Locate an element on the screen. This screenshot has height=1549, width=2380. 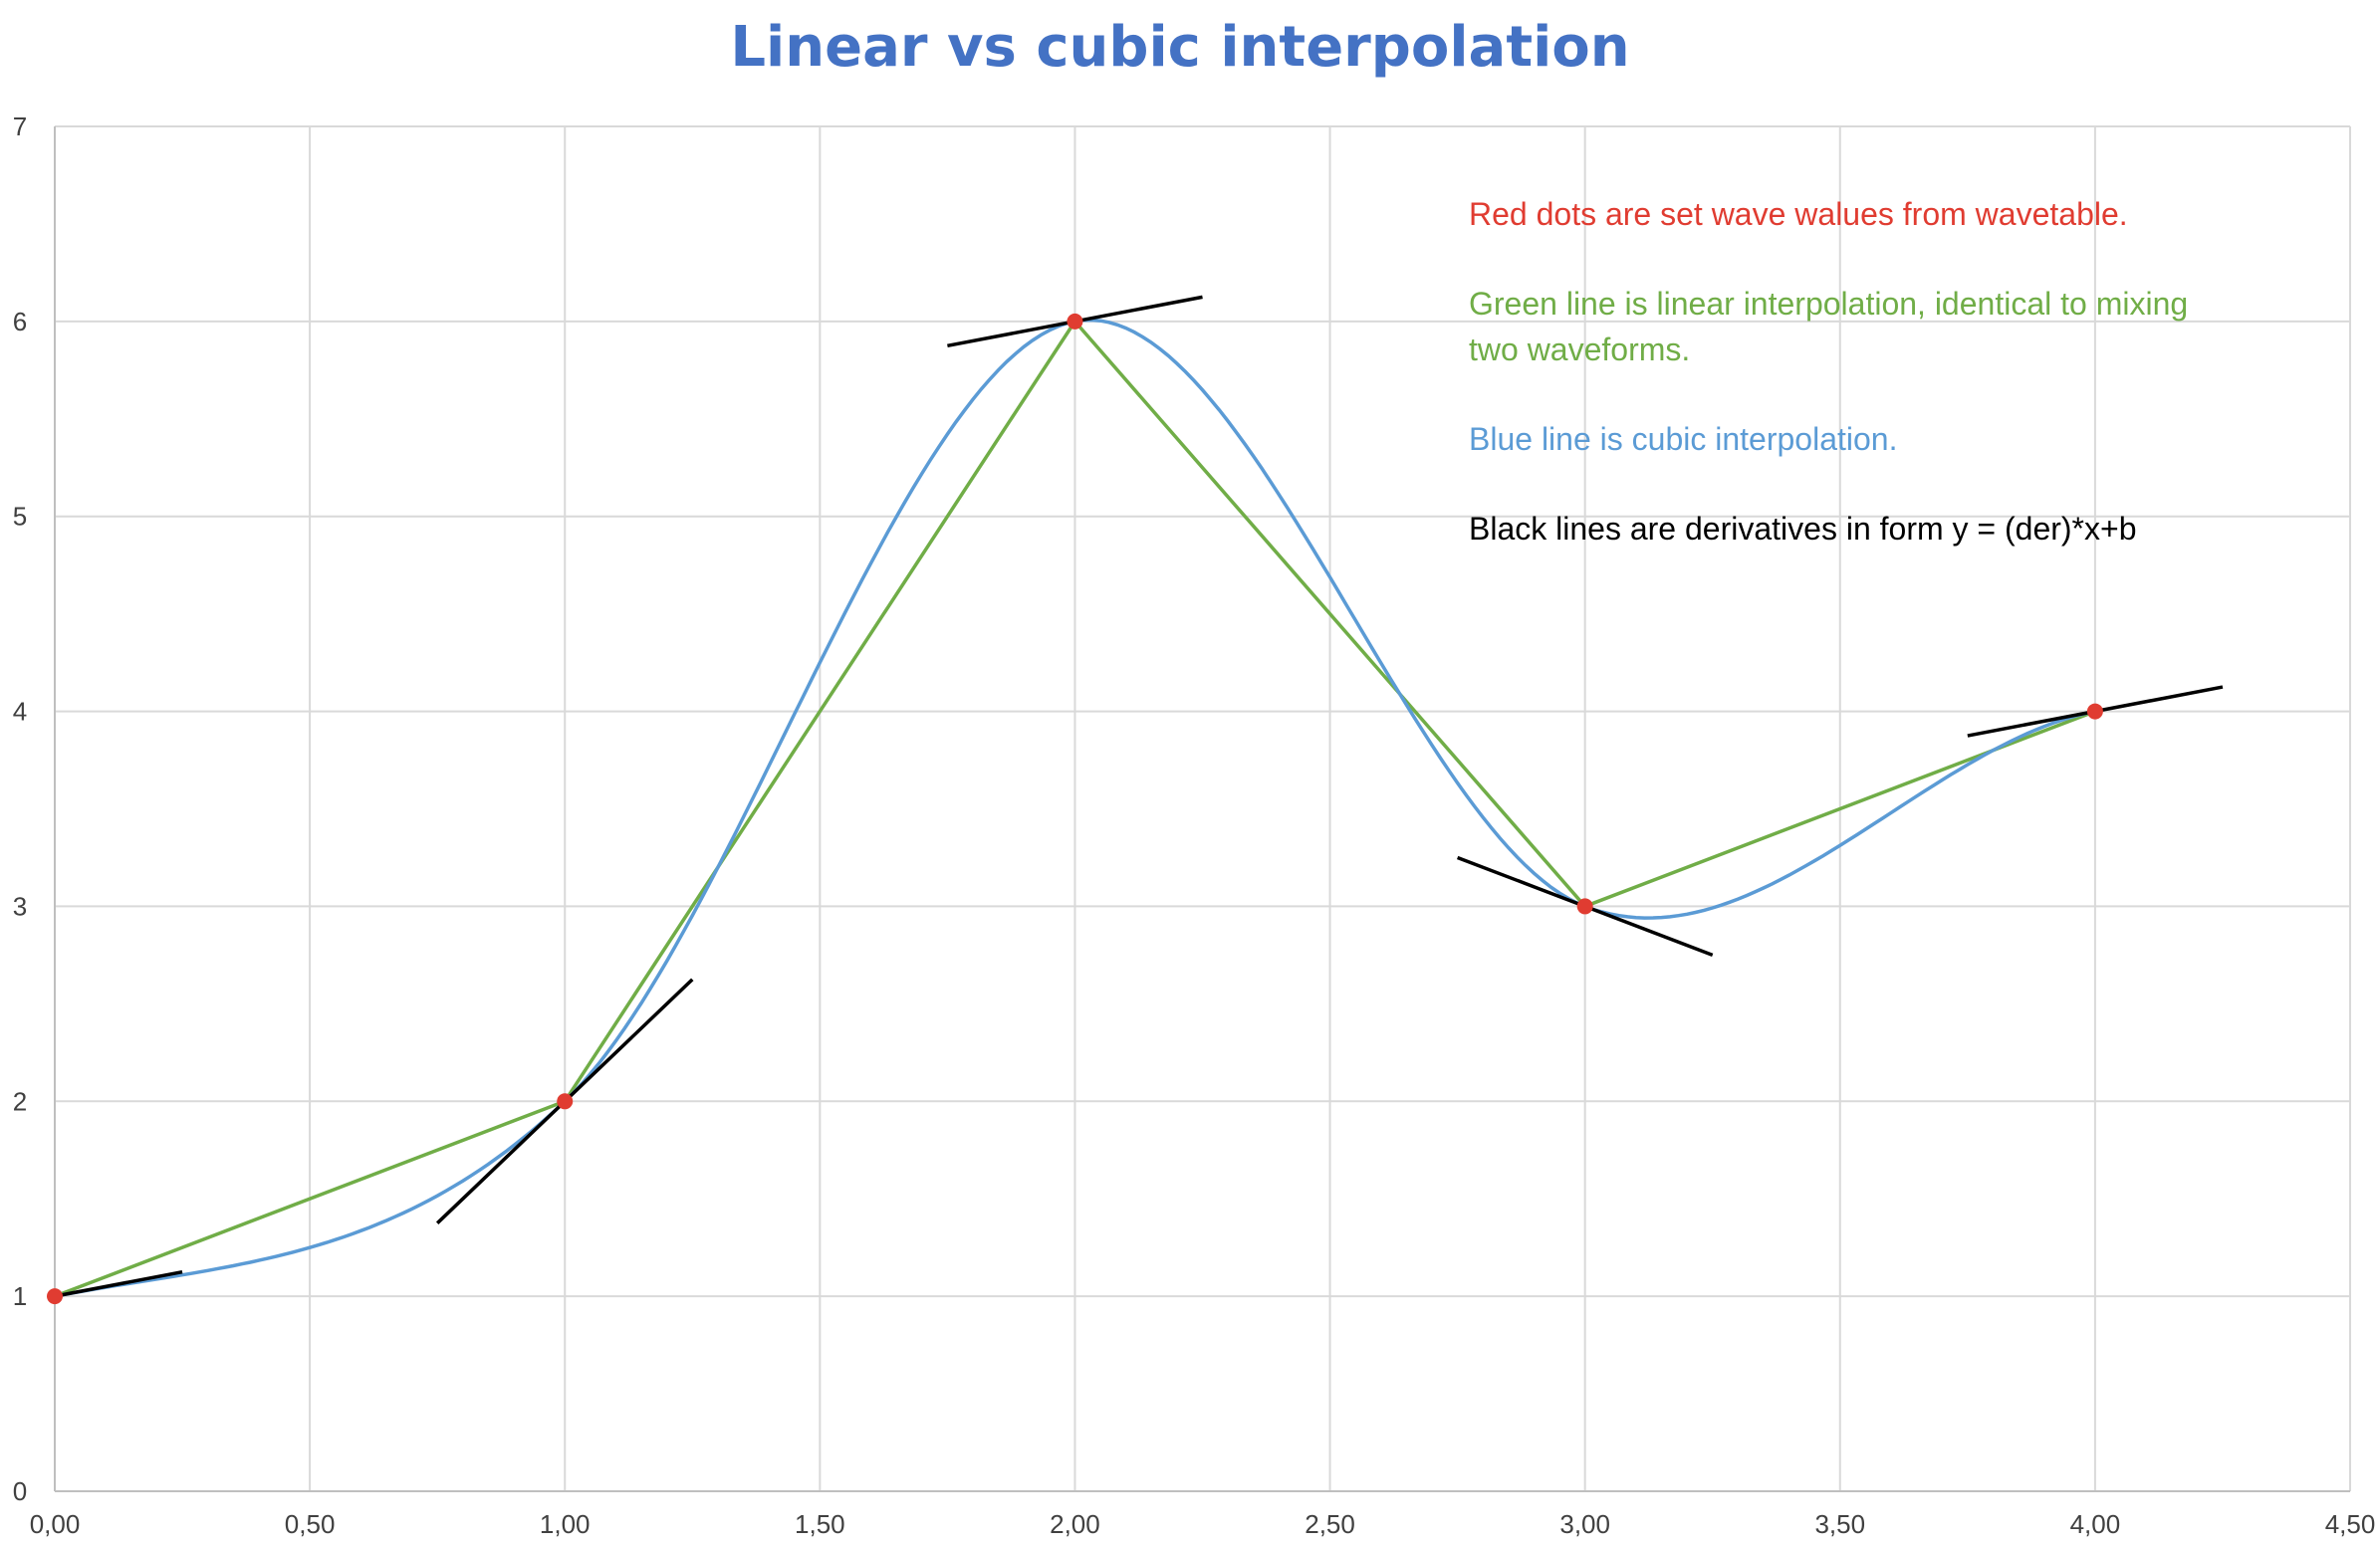
y-tick-label: 5 is located at coordinates (20, 517).